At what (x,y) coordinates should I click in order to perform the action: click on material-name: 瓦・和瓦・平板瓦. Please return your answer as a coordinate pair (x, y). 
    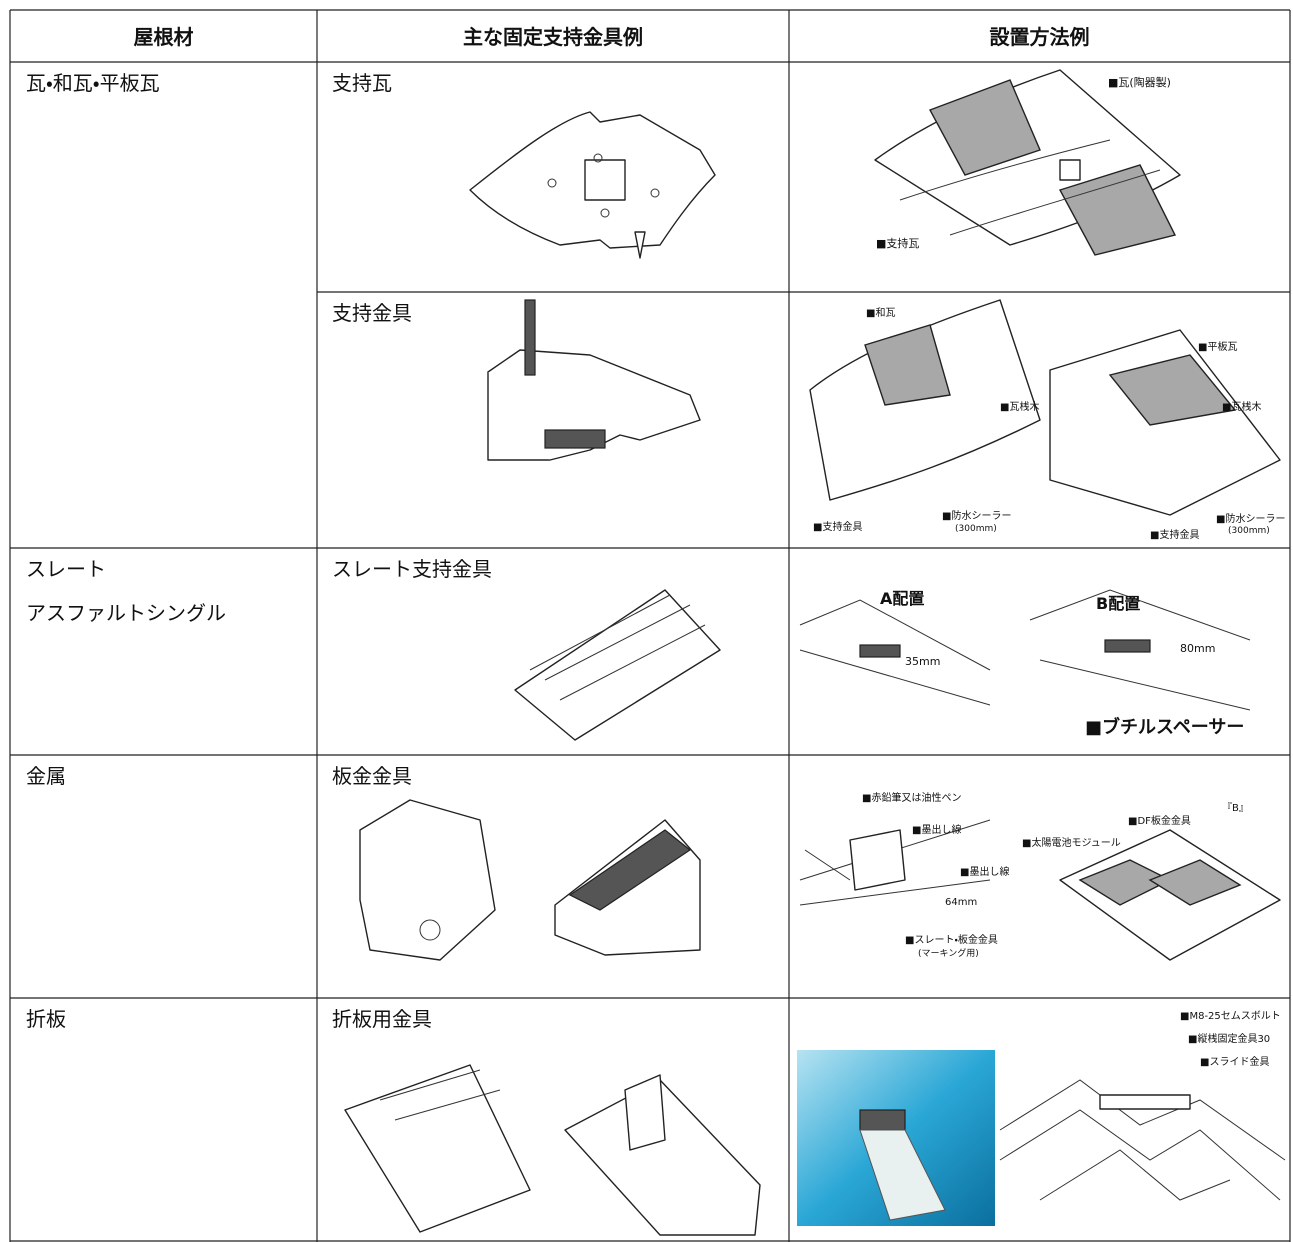
    Looking at the image, I should click on (93, 83).